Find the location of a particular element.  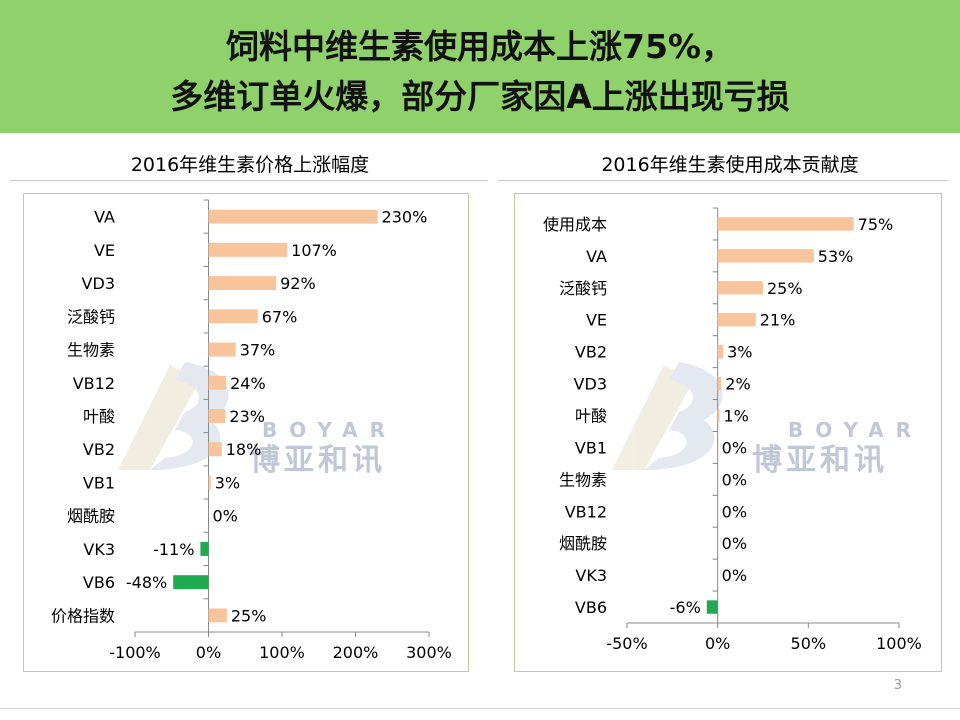

x-tick-label: -50% is located at coordinates (626, 643).